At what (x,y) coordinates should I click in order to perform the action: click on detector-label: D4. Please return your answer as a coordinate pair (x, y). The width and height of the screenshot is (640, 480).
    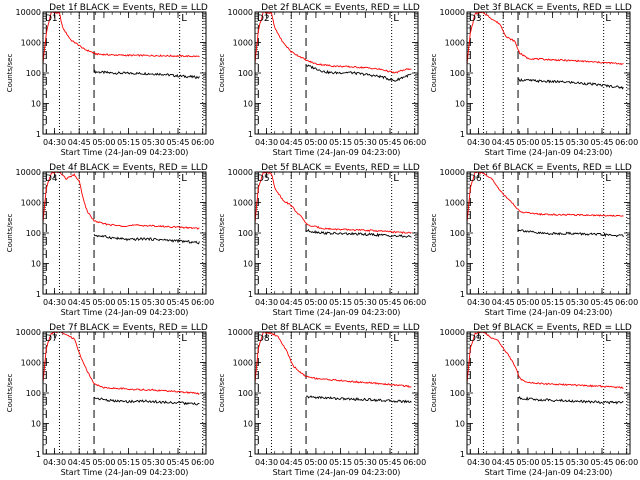
    Looking at the image, I should click on (51, 179).